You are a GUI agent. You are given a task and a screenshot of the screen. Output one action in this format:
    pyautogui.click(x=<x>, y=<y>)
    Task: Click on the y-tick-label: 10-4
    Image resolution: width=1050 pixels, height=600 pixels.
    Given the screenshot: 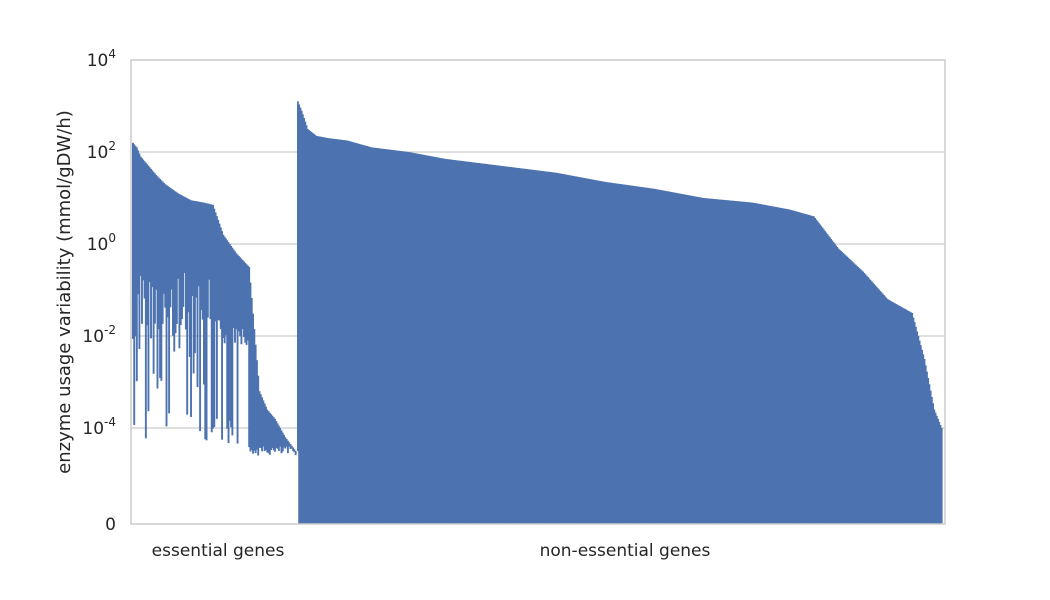 What is the action you would take?
    pyautogui.click(x=99, y=427)
    